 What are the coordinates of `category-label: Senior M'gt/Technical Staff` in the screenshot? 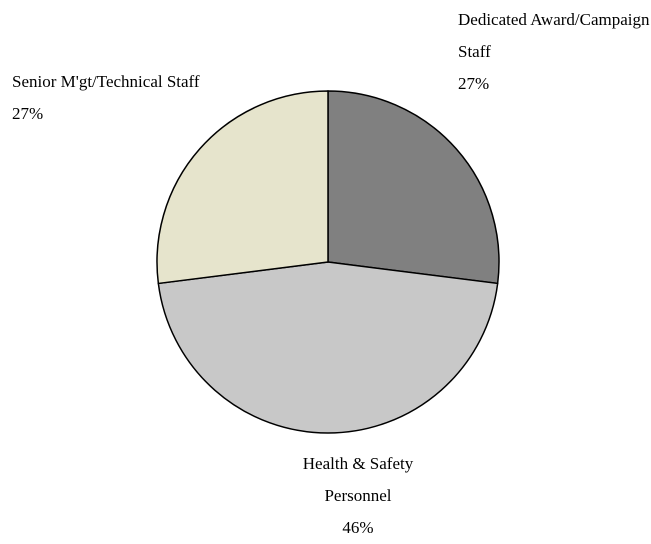 It's located at (106, 81).